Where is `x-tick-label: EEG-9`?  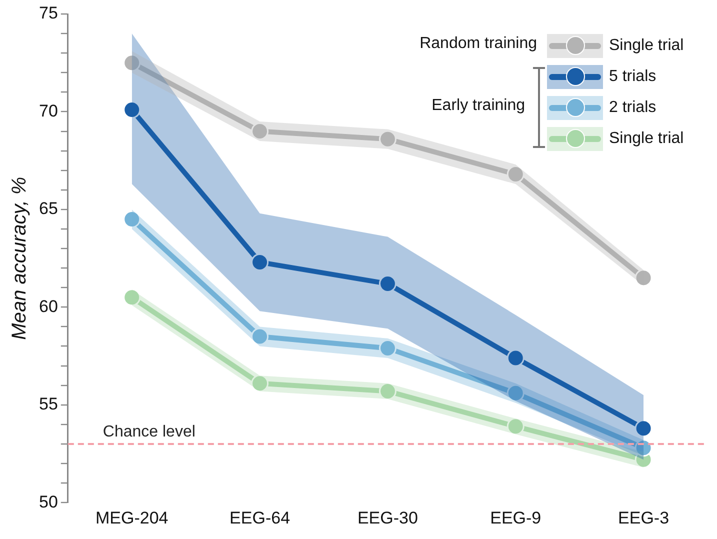 x-tick-label: EEG-9 is located at coordinates (516, 518).